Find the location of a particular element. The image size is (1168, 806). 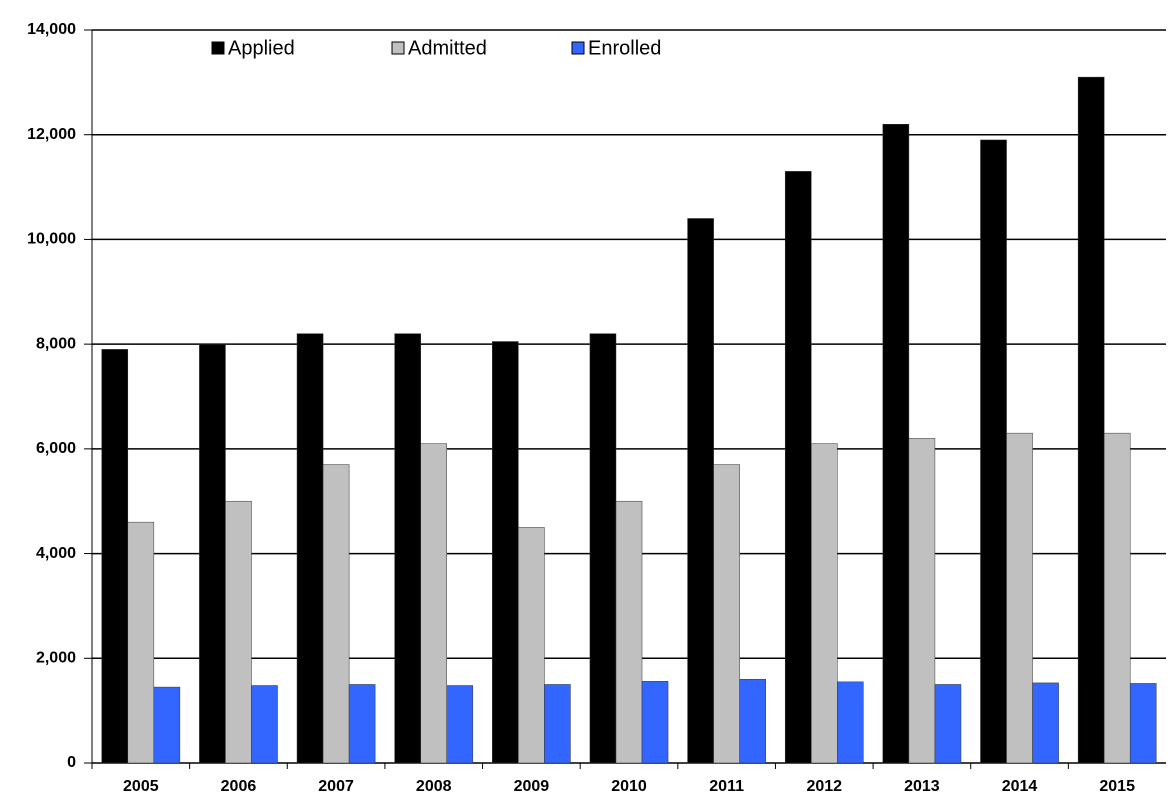

y-tick-label: 4,000 is located at coordinates (56, 553).